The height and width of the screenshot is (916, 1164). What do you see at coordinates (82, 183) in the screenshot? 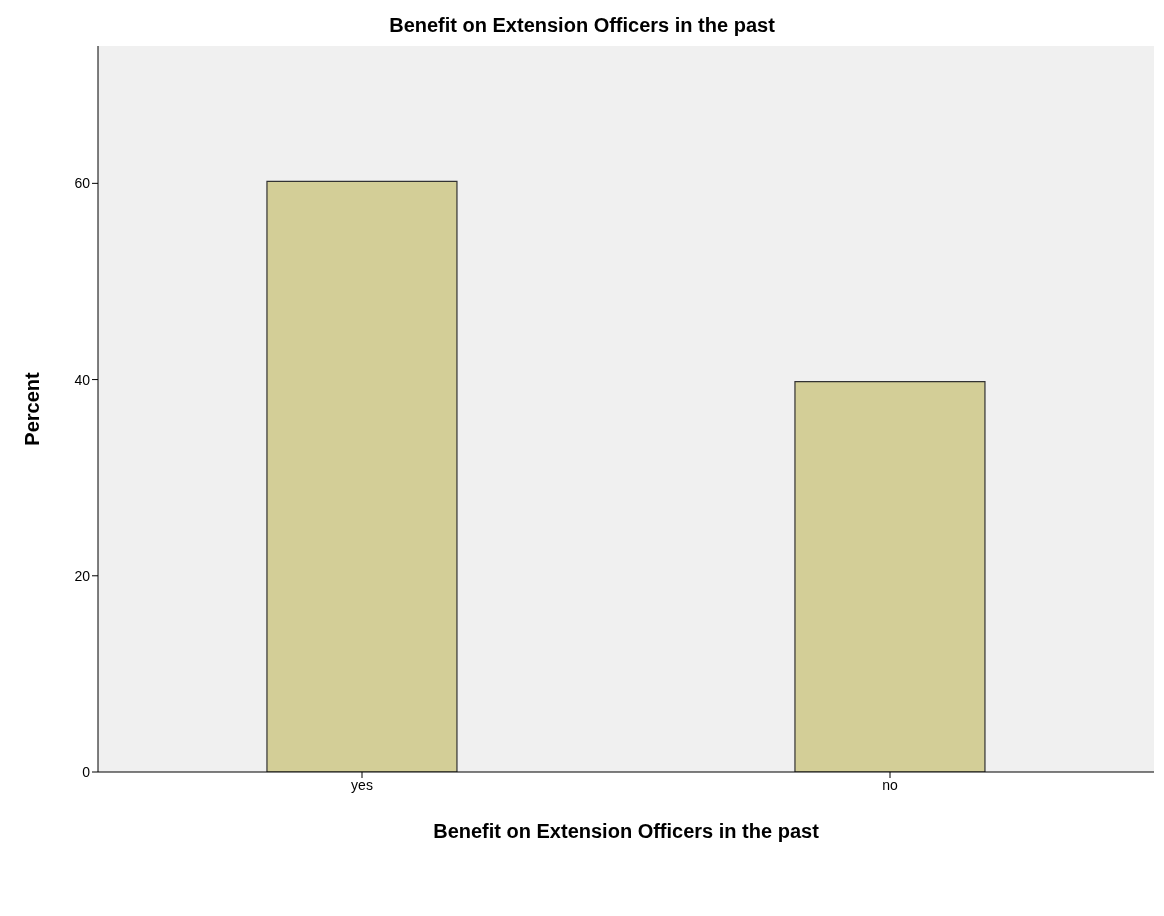
I see `y-tick-label: 60` at bounding box center [82, 183].